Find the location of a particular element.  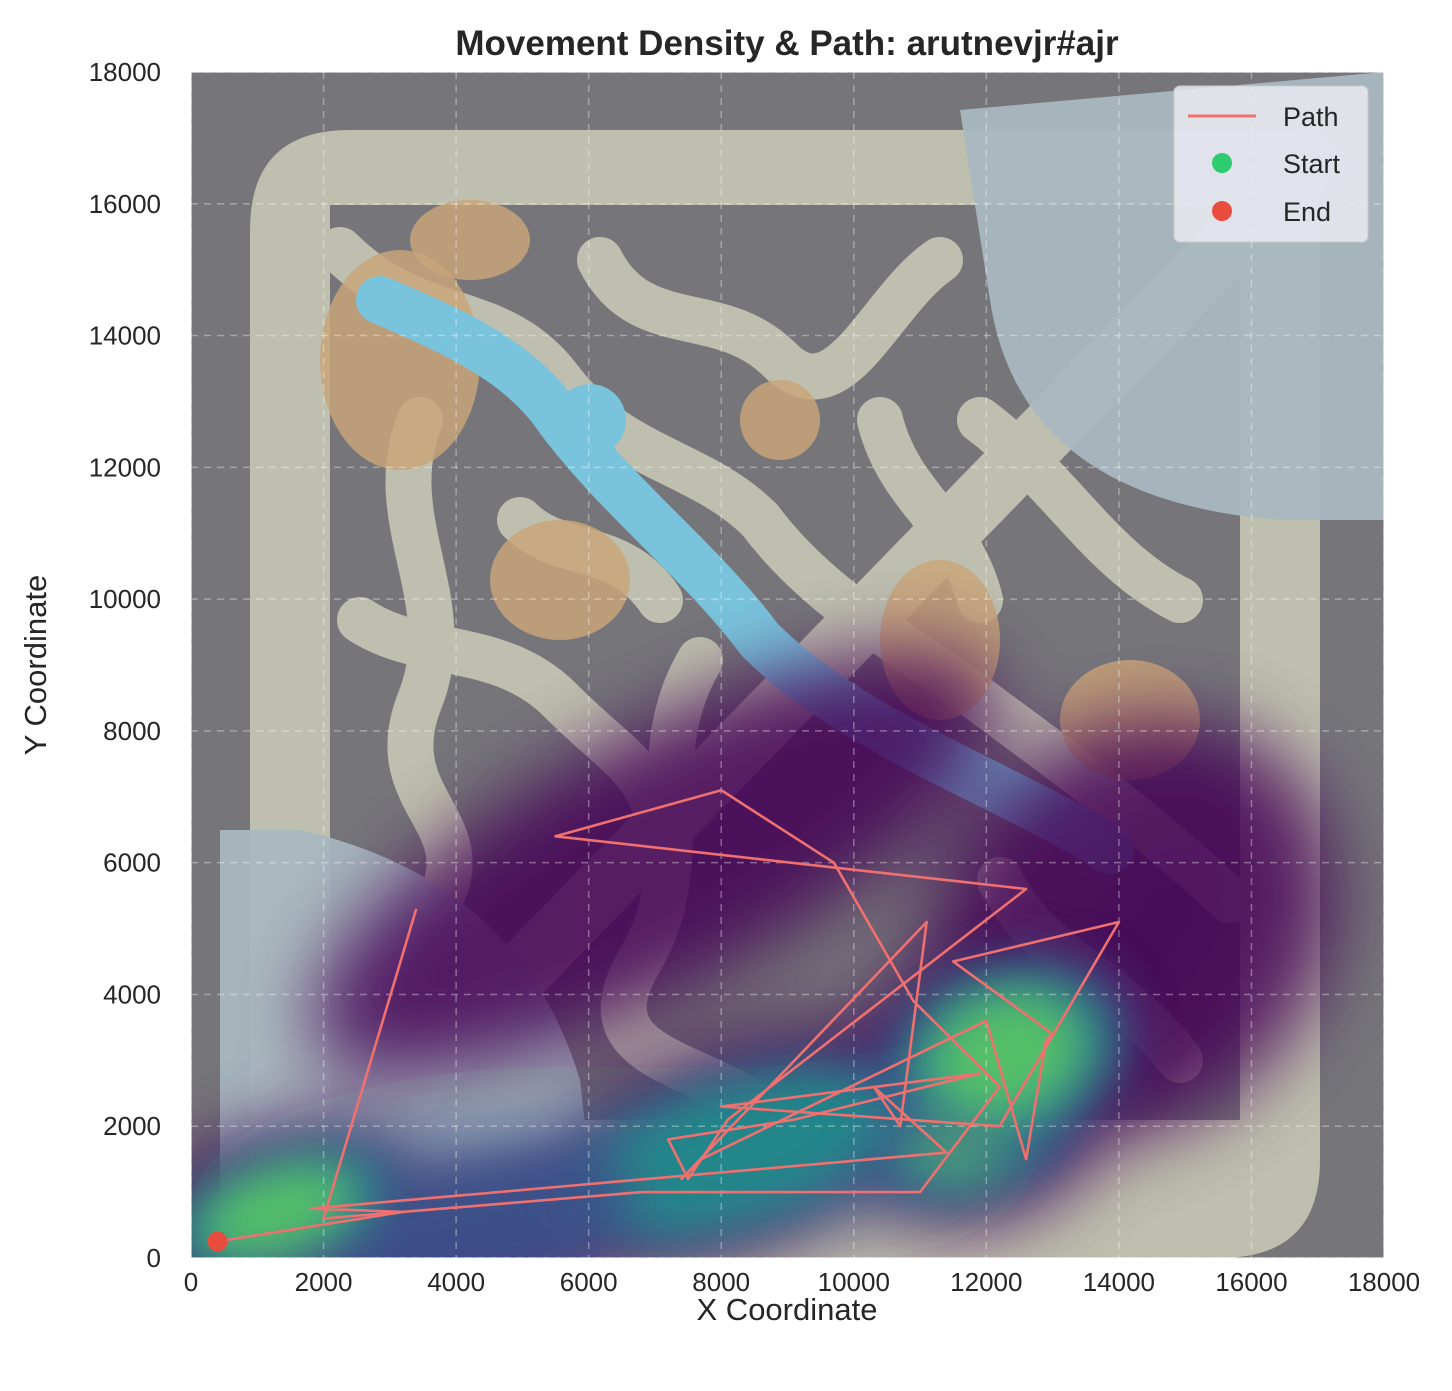

x-tick-label: 18000 is located at coordinates (1384, 1282).